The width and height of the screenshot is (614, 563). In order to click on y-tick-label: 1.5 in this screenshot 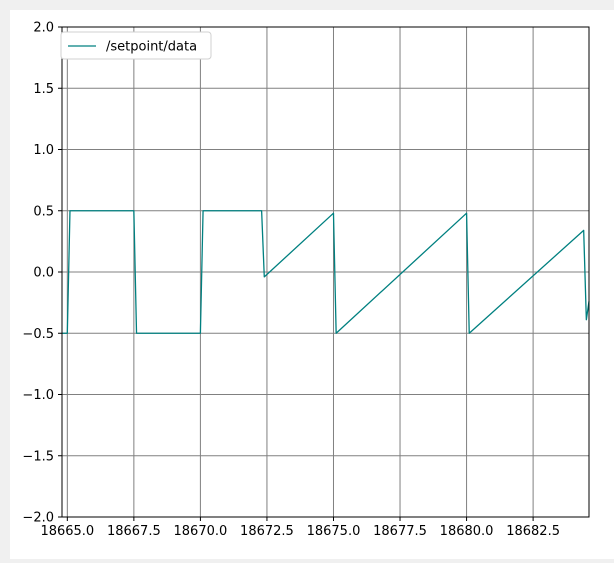, I will do `click(43, 89)`.